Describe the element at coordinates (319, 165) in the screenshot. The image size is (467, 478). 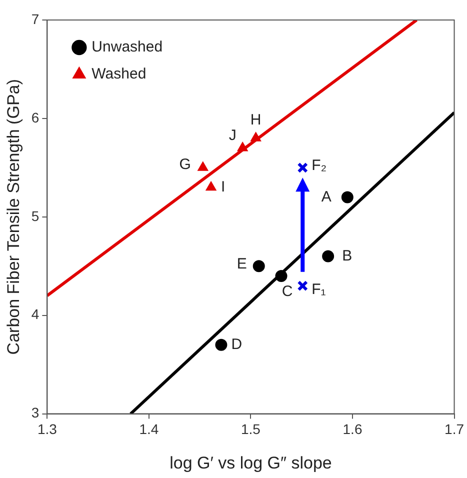
I see `annotation: F₂` at that location.